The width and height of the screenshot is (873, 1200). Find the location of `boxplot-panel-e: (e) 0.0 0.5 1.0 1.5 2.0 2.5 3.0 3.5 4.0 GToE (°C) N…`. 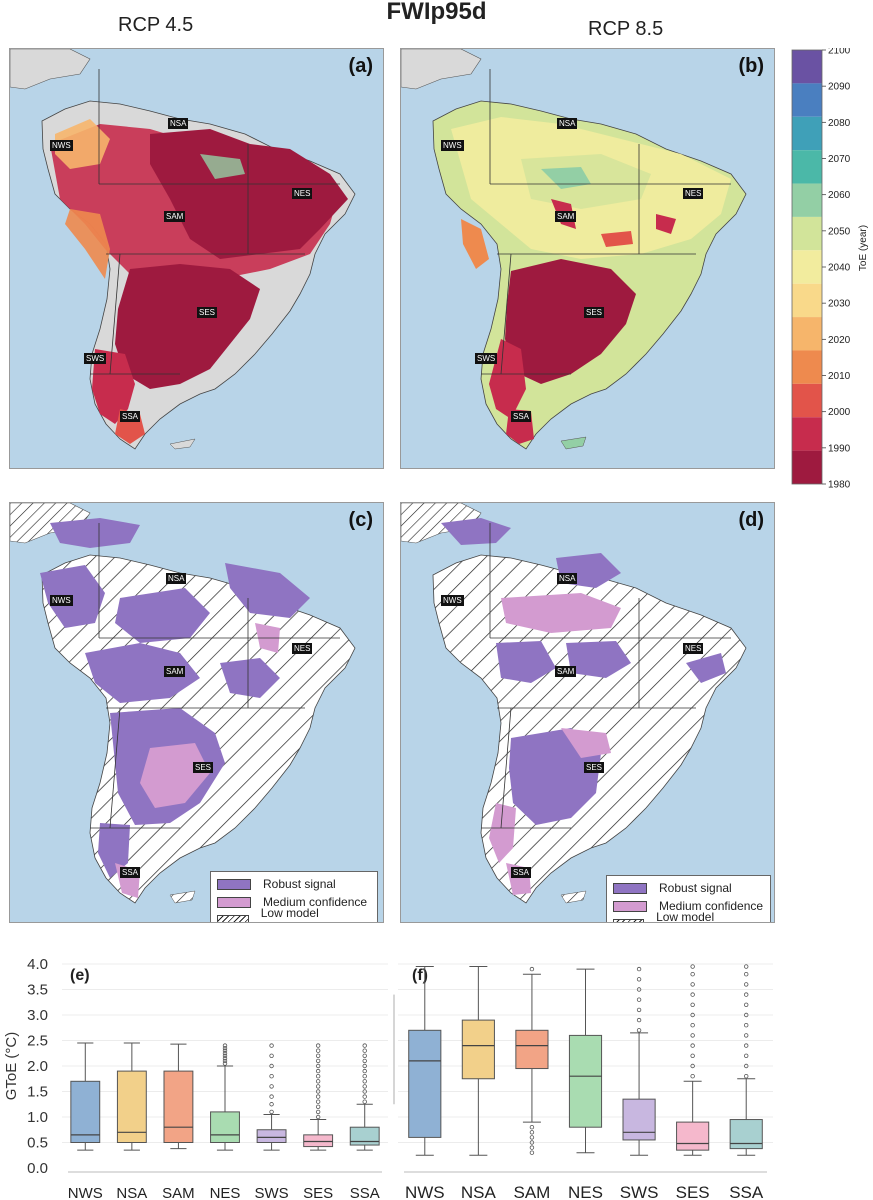

boxplot-panel-e: (e) 0.0 0.5 1.0 1.5 2.0 2.5 3.0 3.5 4.0 GToE (°C) N… is located at coordinates (195, 1078).